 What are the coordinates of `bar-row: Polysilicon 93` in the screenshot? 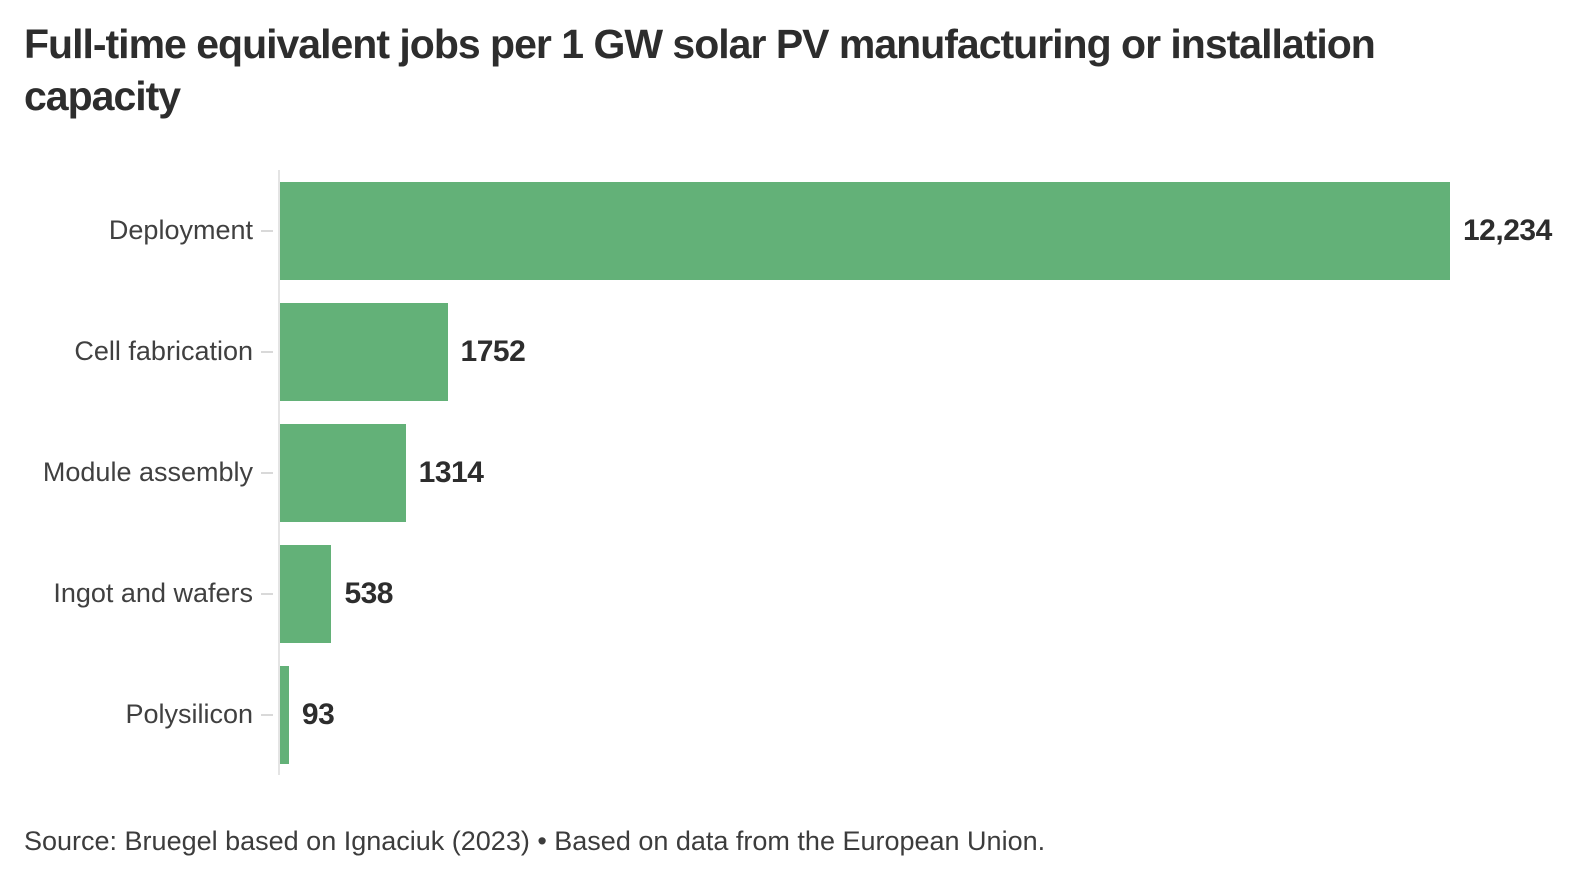 It's located at (794, 714).